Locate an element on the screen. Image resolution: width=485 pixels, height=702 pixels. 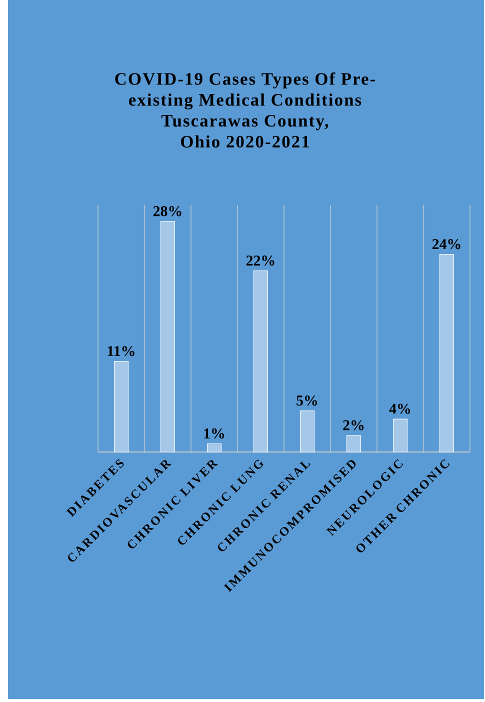
data-label: 2% is located at coordinates (353, 425).